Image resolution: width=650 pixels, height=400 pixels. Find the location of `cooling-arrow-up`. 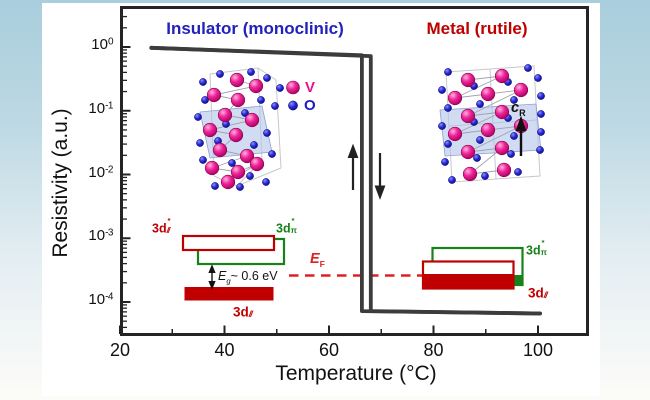

cooling-arrow-up is located at coordinates (353, 166).